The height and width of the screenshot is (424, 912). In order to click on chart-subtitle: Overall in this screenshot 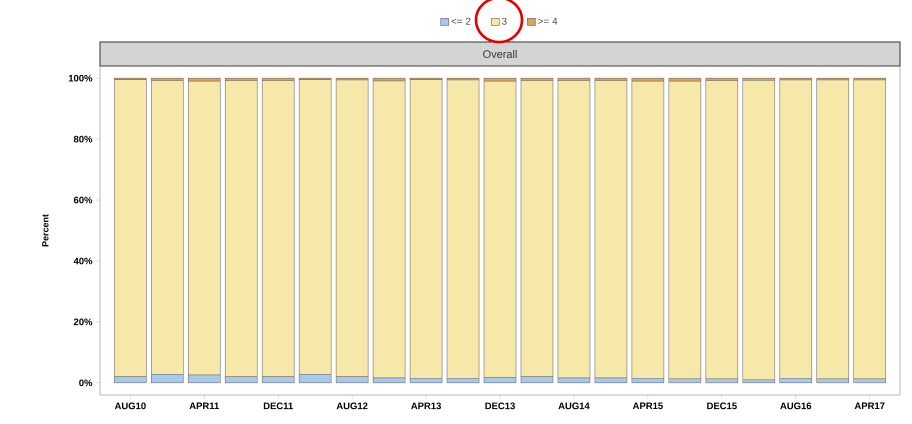, I will do `click(500, 54)`.